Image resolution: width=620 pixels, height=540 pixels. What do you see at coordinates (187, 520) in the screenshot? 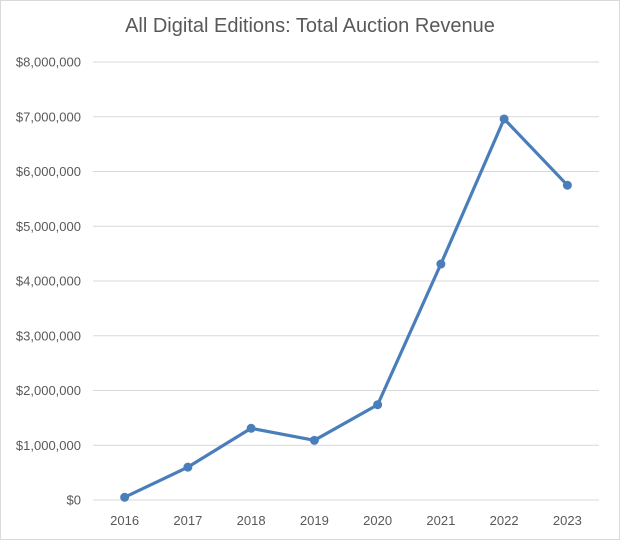
I see `x-tick-label: 2017` at bounding box center [187, 520].